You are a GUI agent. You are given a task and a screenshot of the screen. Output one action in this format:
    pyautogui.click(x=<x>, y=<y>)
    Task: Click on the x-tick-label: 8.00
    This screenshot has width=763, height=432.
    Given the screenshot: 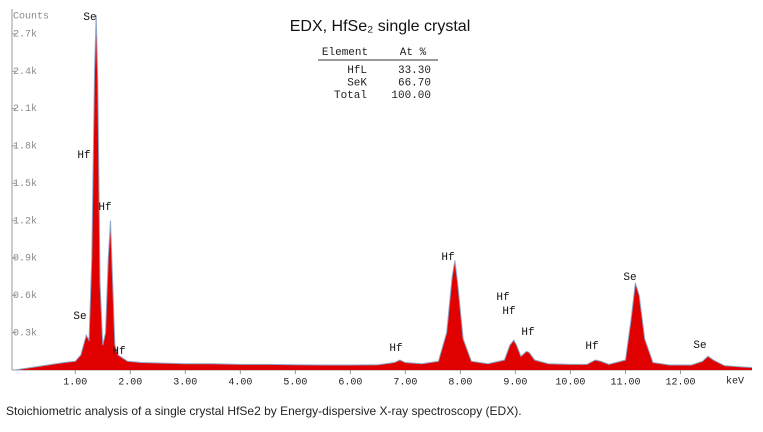 What is the action you would take?
    pyautogui.click(x=460, y=383)
    